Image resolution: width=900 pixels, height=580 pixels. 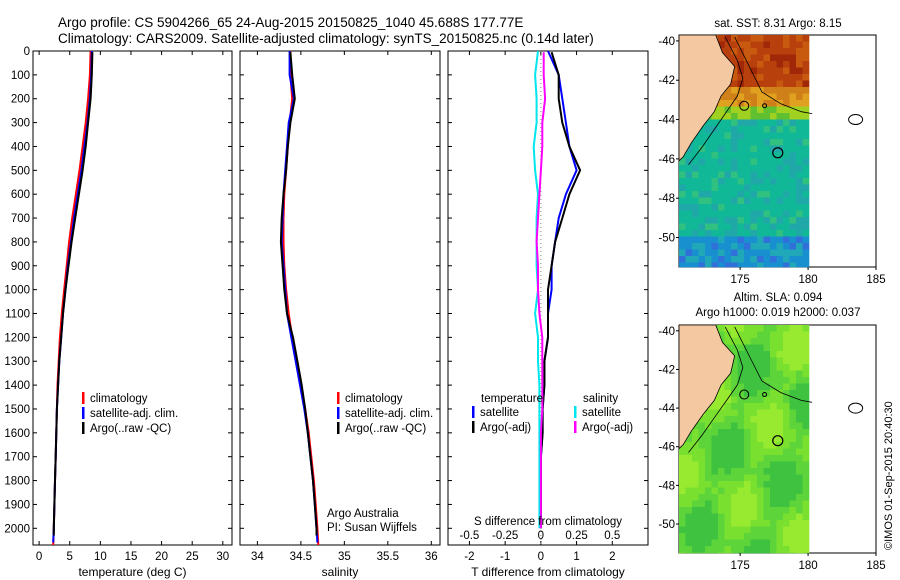 What do you see at coordinates (765, 395) in the screenshot?
I see `sla_map-contour-ring` at bounding box center [765, 395].